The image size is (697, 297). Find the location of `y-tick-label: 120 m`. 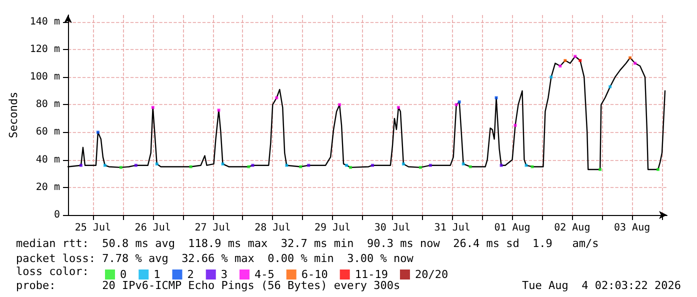

y-tick-label: 120 m is located at coordinates (45, 49).